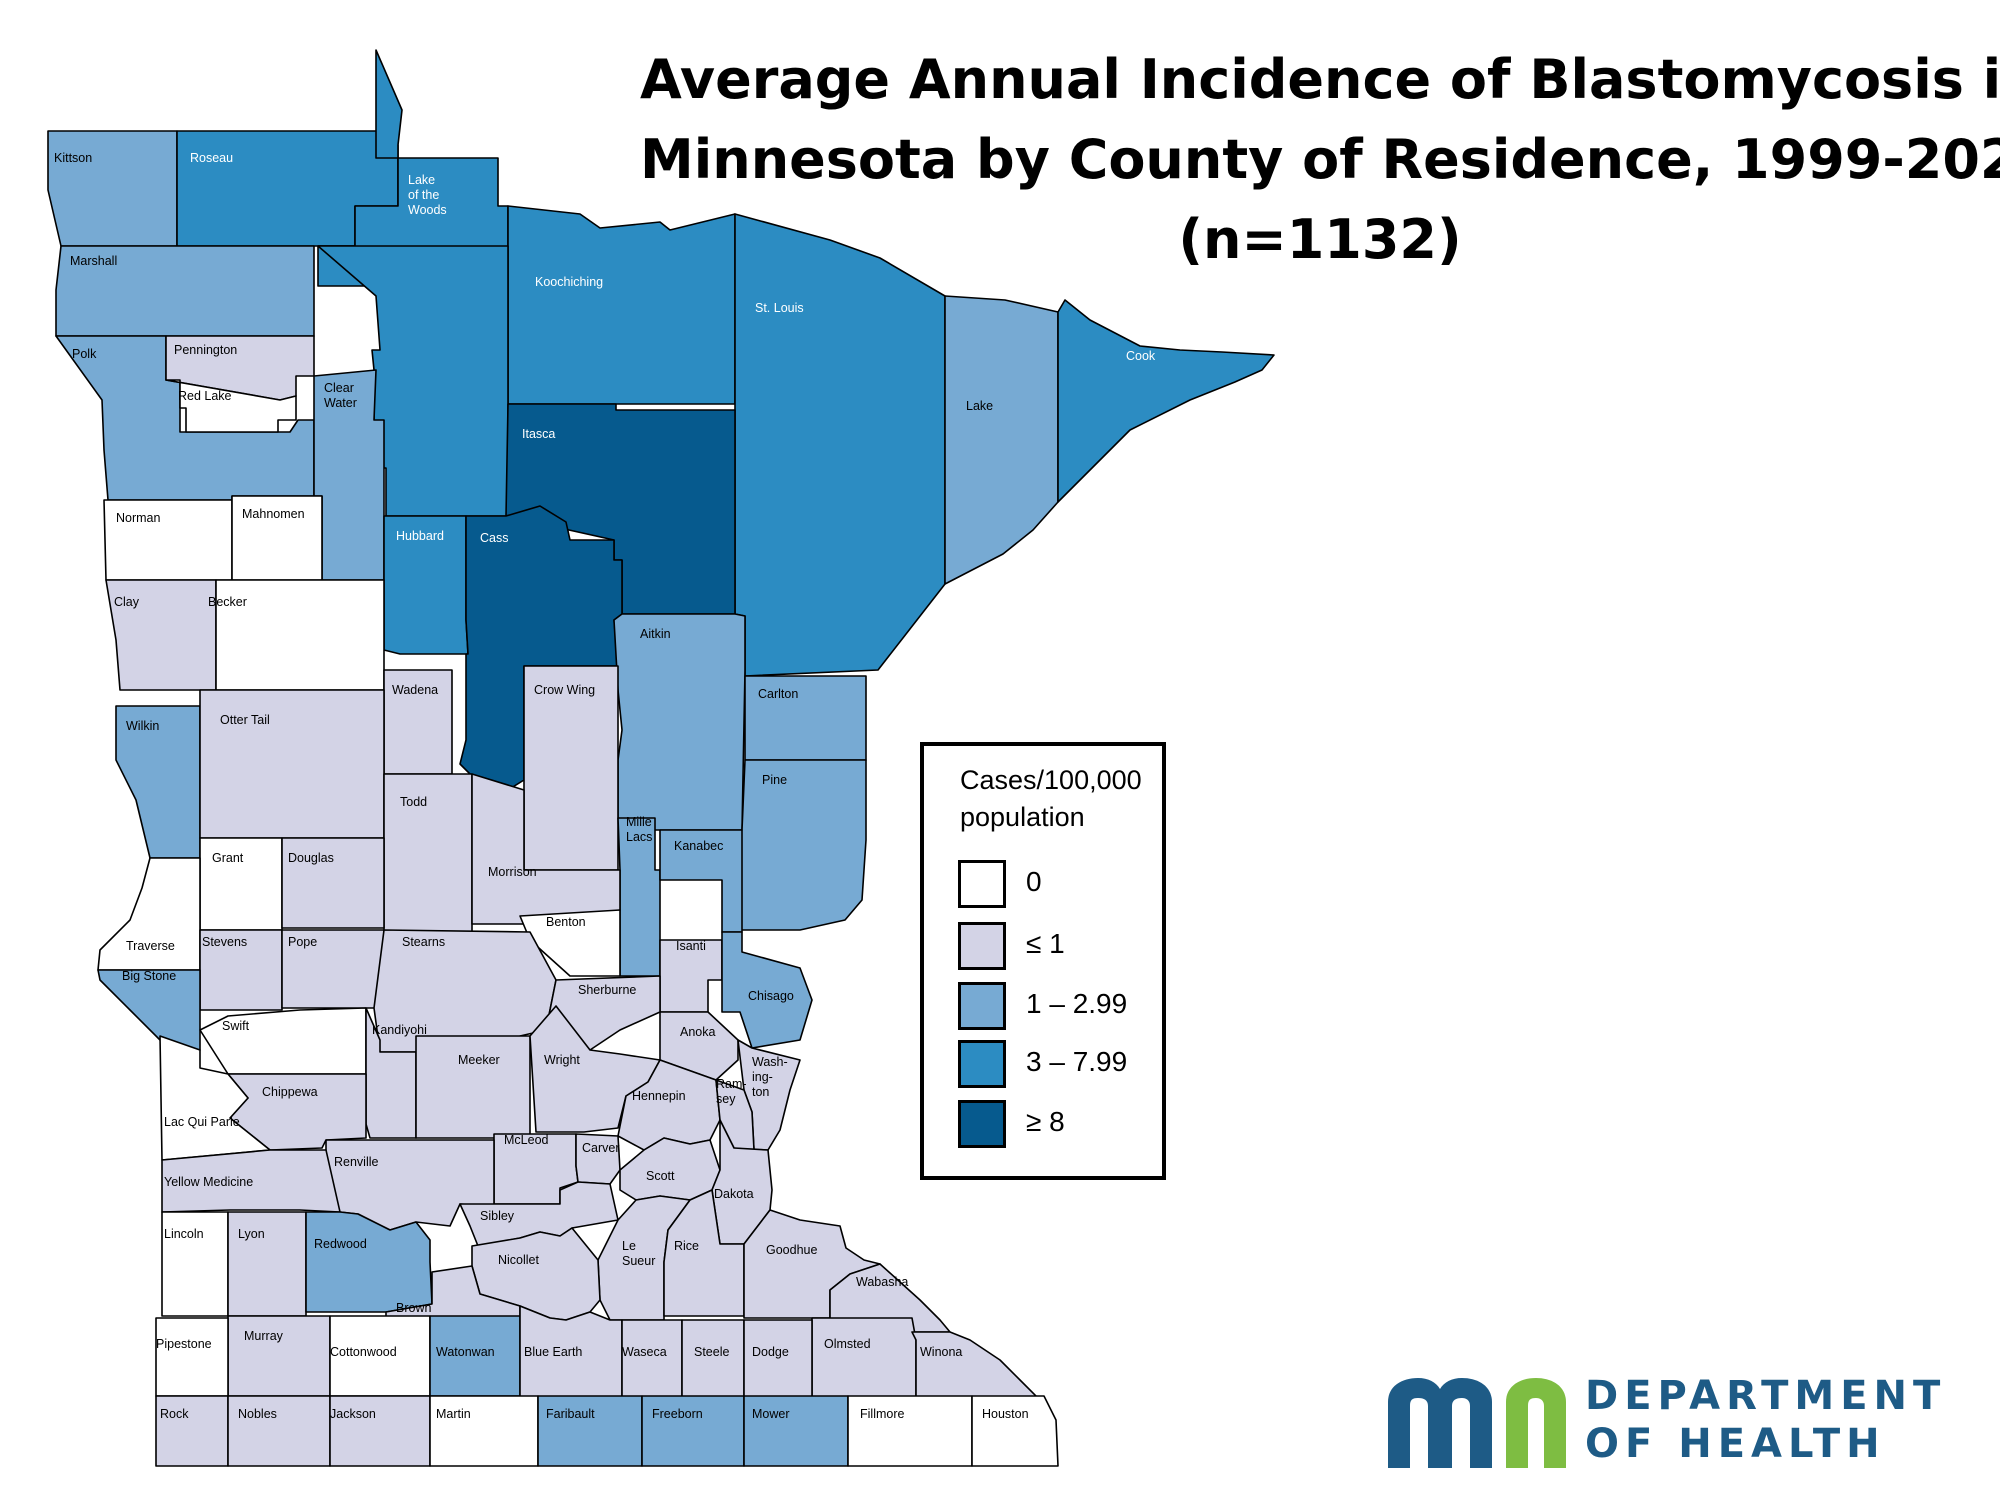 The image size is (2000, 1500). What do you see at coordinates (734, 1194) in the screenshot?
I see `county-label-dakota: Dakota` at bounding box center [734, 1194].